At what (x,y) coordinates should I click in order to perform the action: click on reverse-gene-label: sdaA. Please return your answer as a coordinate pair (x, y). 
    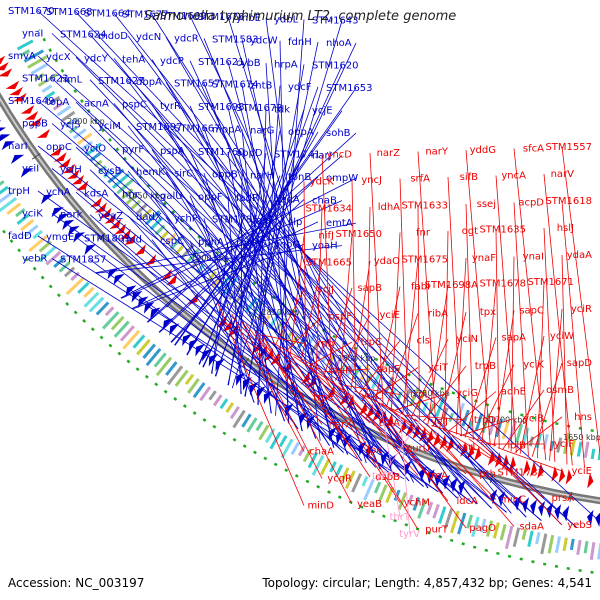
    Looking at the image, I should click on (531, 527).